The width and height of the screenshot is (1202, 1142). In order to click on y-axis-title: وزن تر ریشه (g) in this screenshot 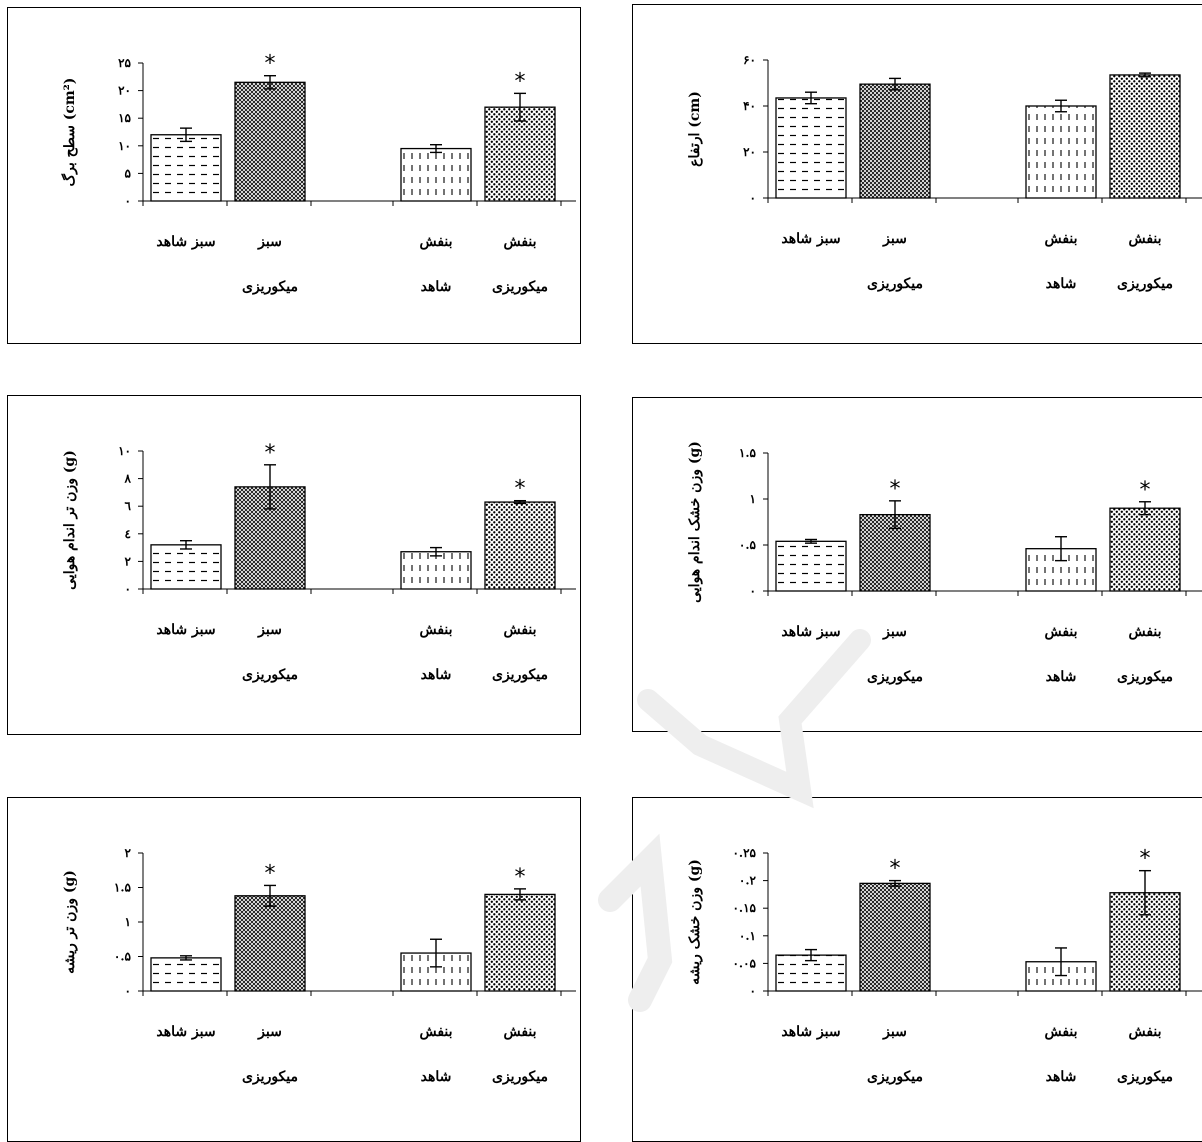, I will do `click(70, 922)`.